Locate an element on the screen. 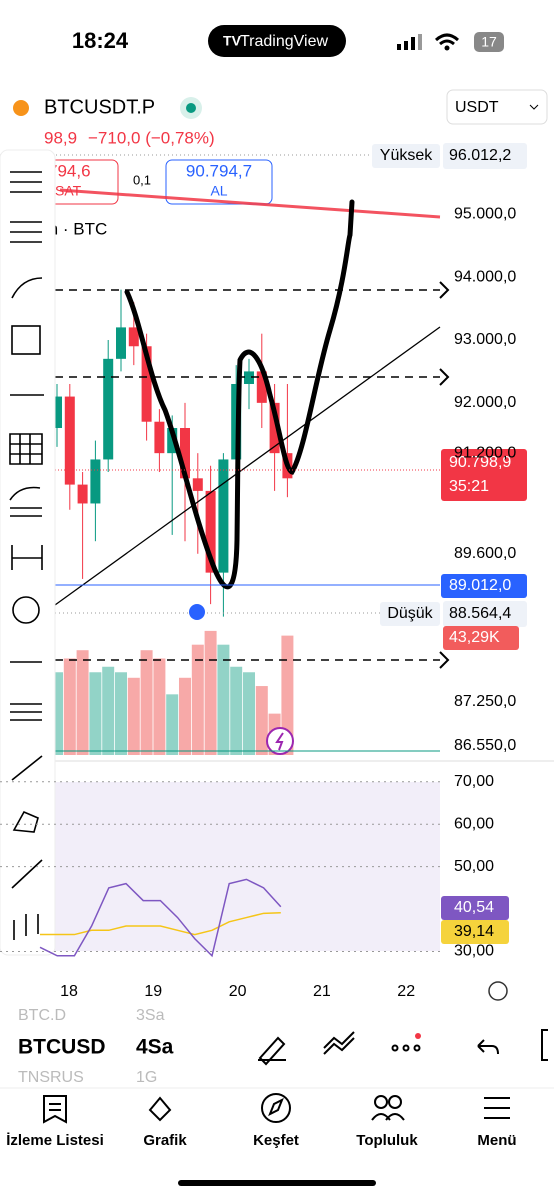 This screenshot has height=1200, width=554. coin-icon is located at coordinates (21, 108).